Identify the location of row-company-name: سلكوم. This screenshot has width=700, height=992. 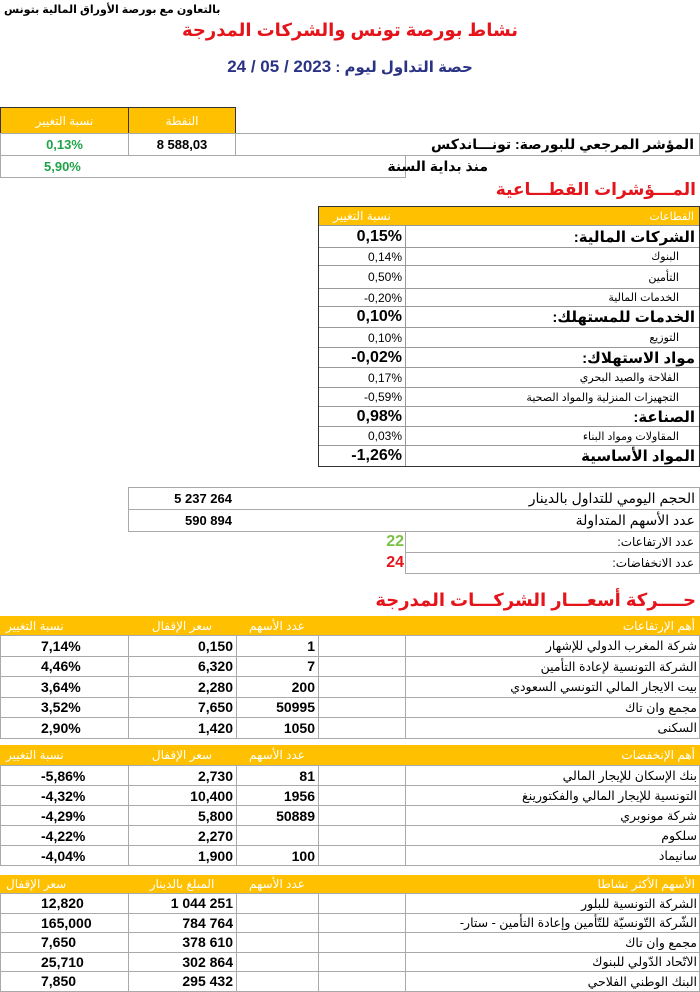
(552, 835).